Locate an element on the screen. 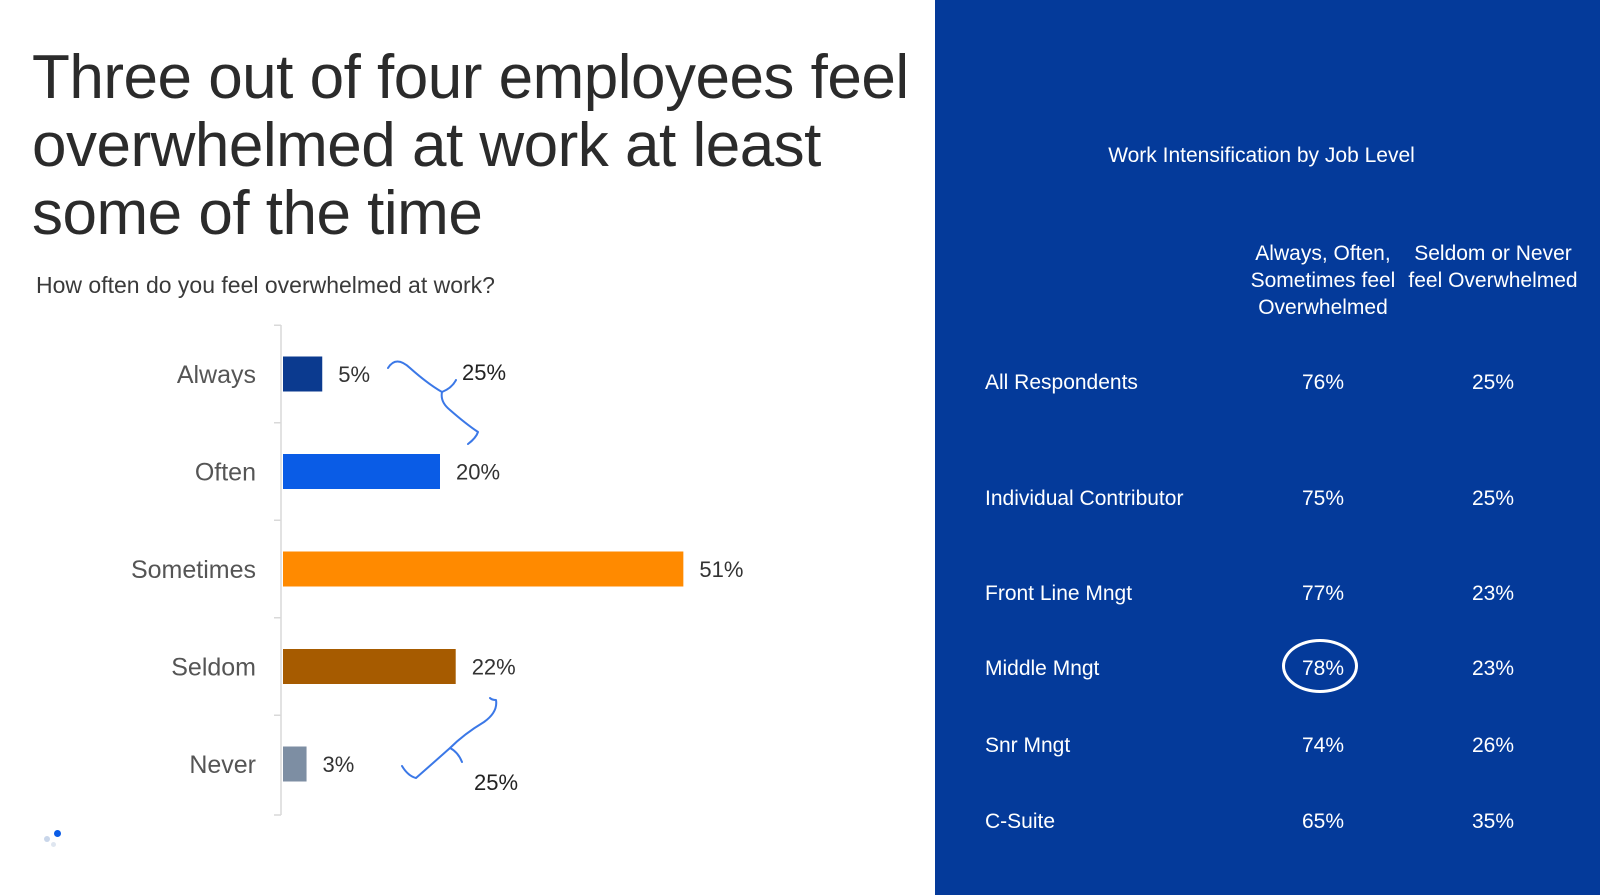 This screenshot has width=1600, height=895. category-label: Never is located at coordinates (222, 765).